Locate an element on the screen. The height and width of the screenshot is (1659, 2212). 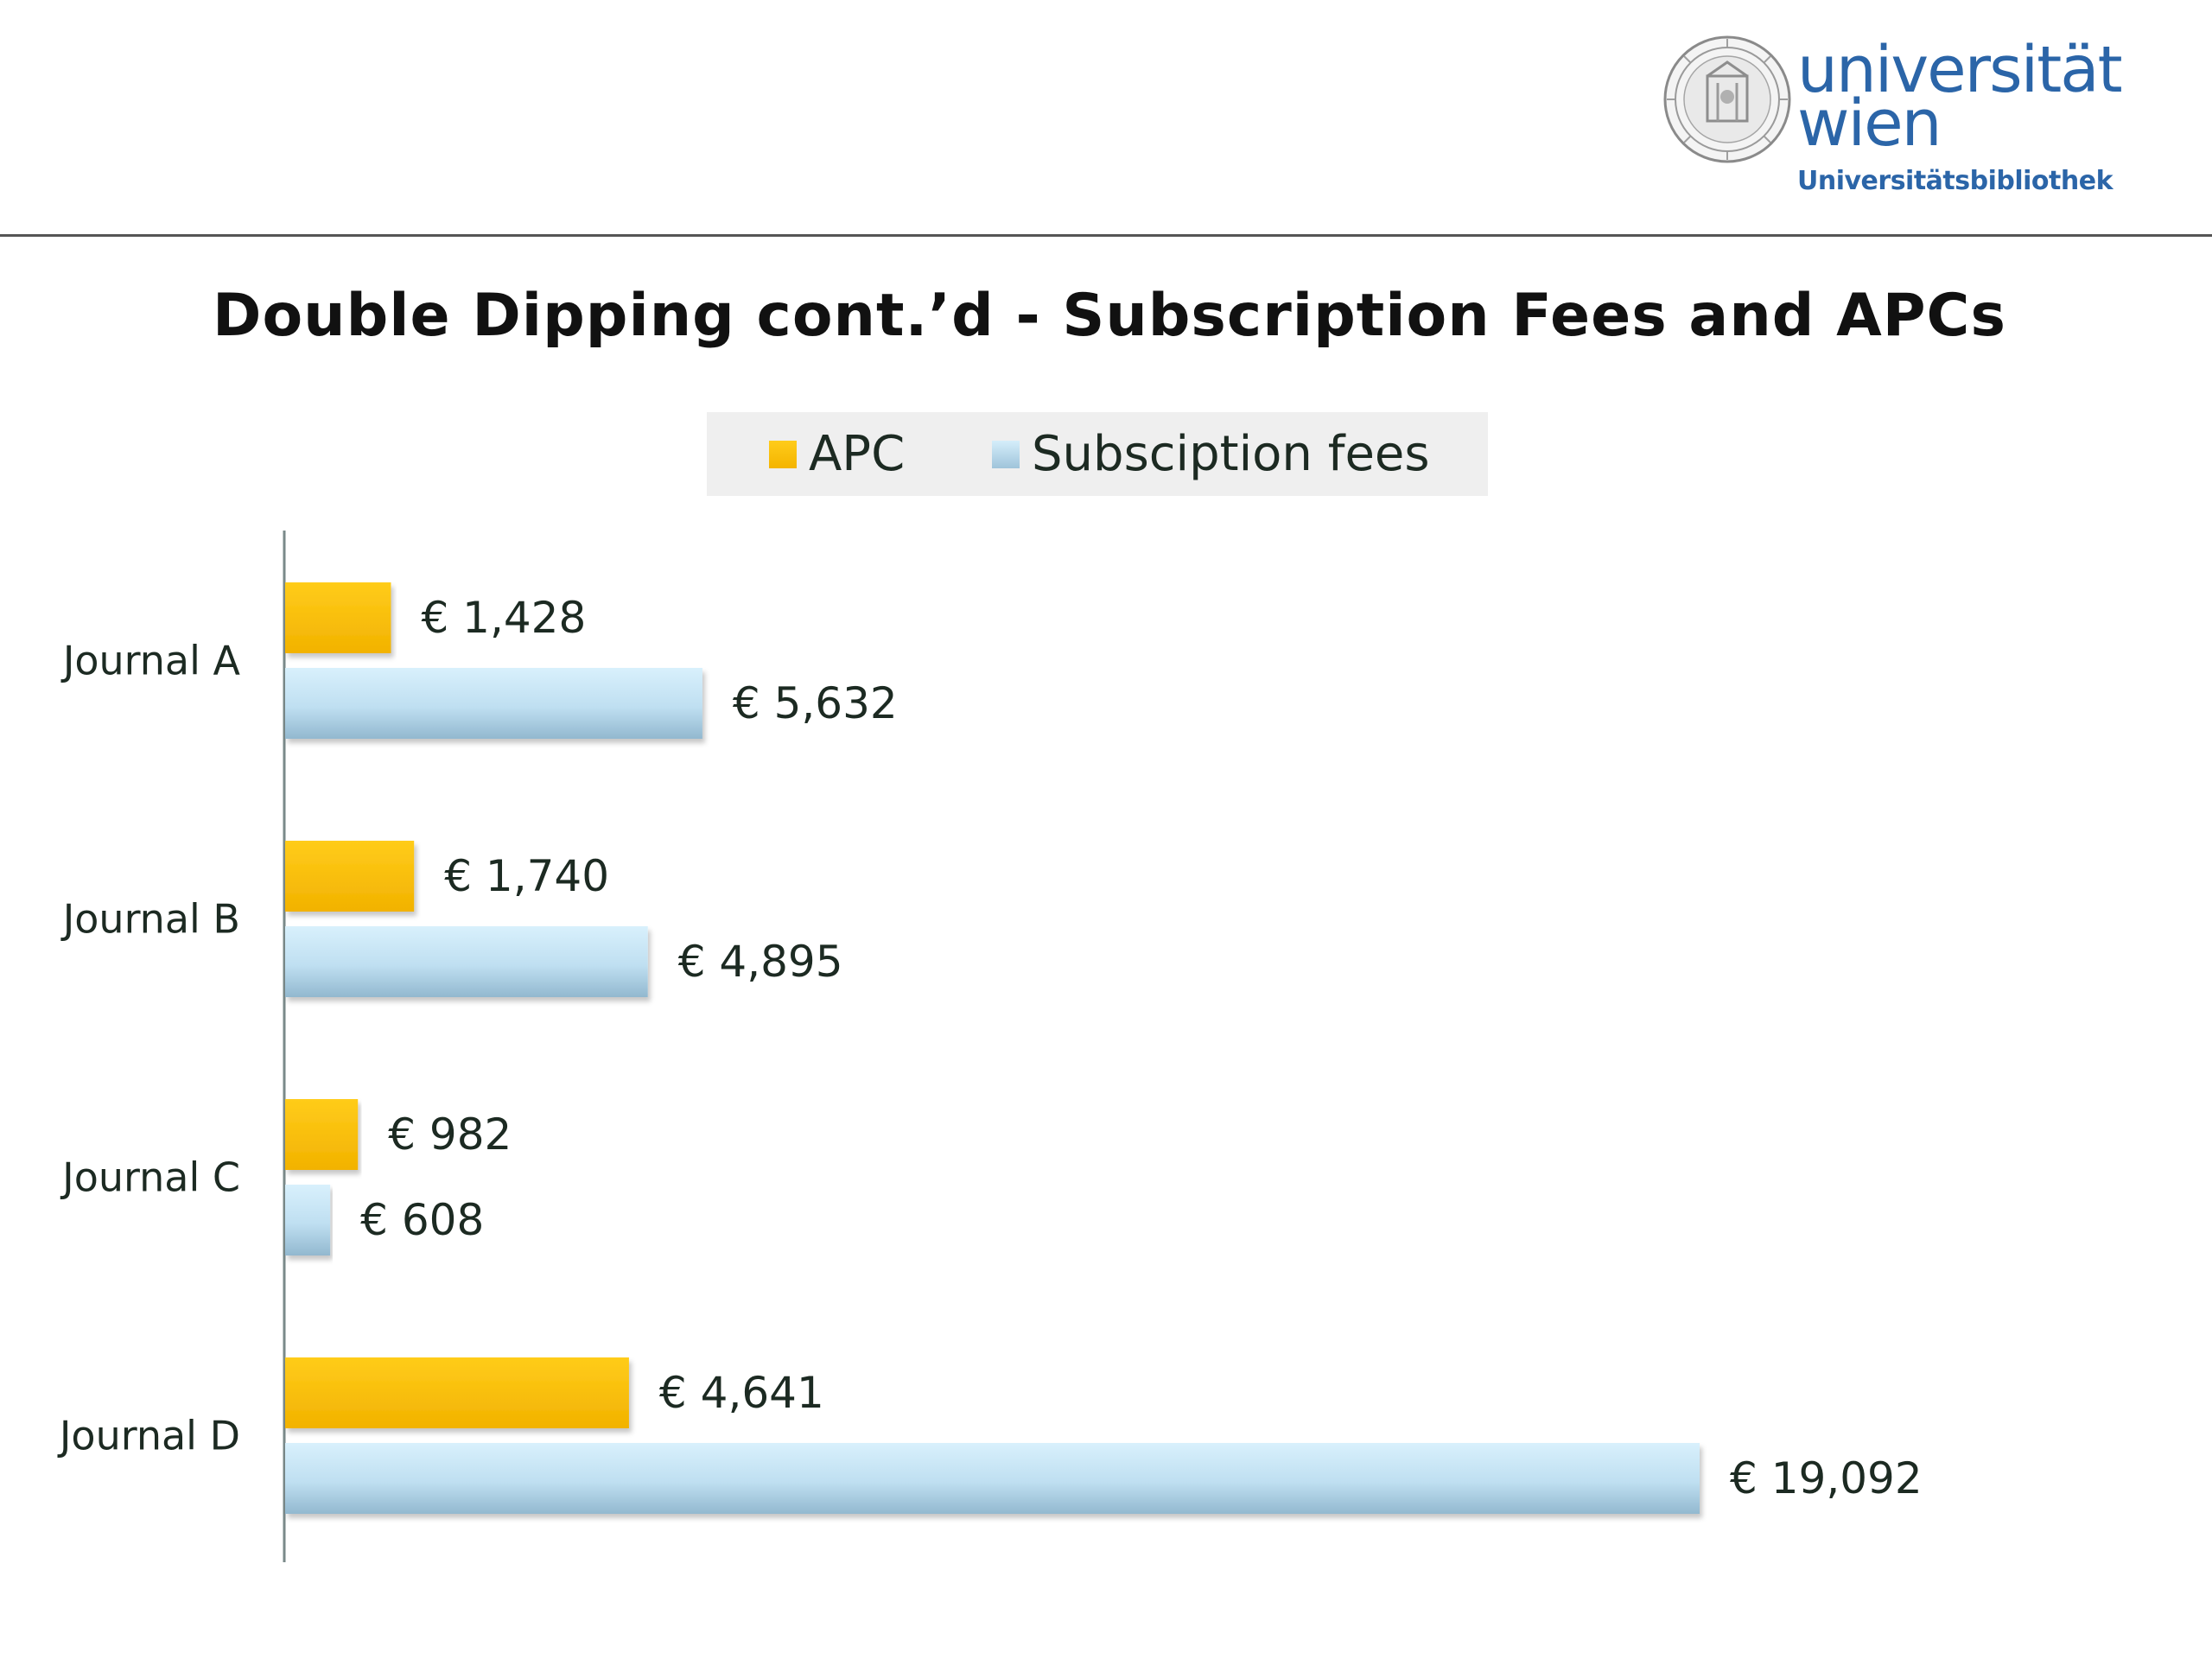
legend-item-apc: APC is located at coordinates (837, 454).